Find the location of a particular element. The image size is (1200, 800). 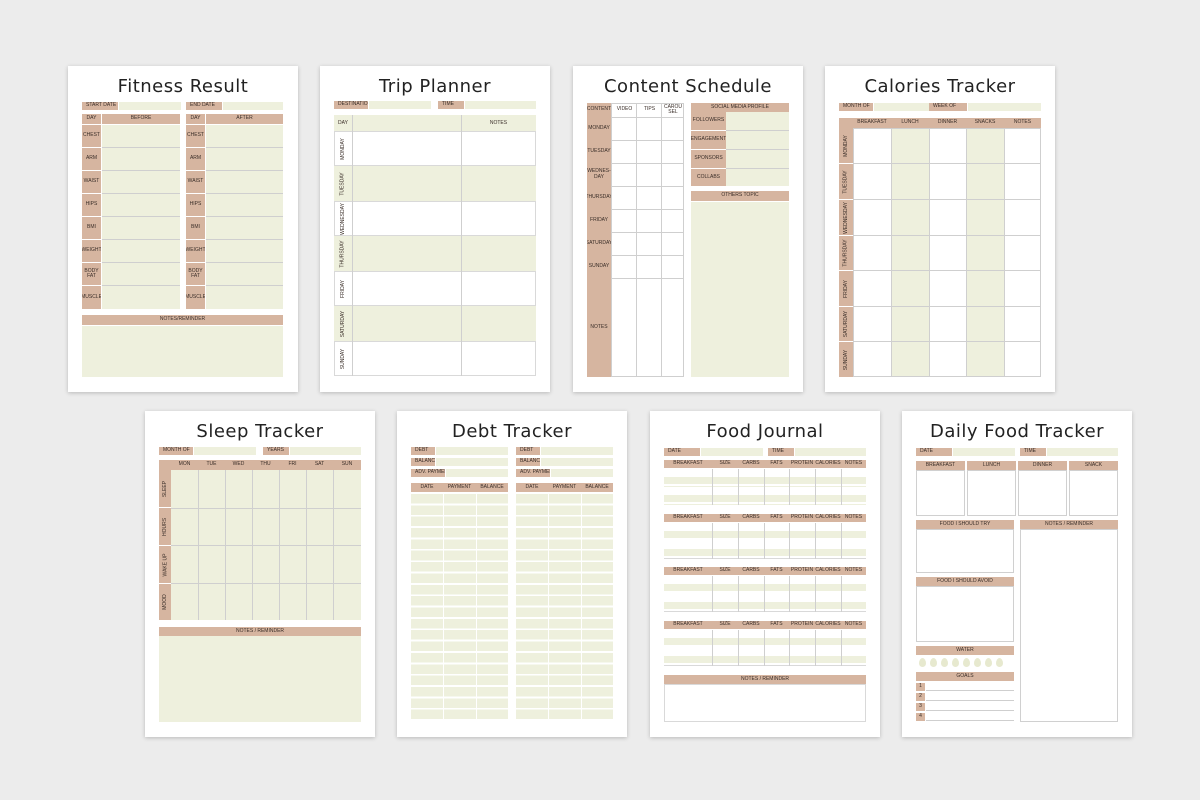

col-header: SAT is located at coordinates (319, 465).